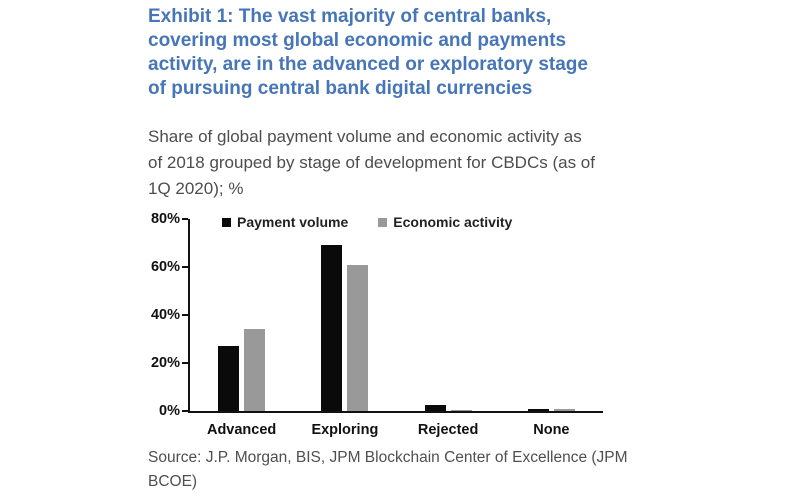 This screenshot has height=500, width=800. Describe the element at coordinates (453, 222) in the screenshot. I see `legend-label: Economic activity` at that location.